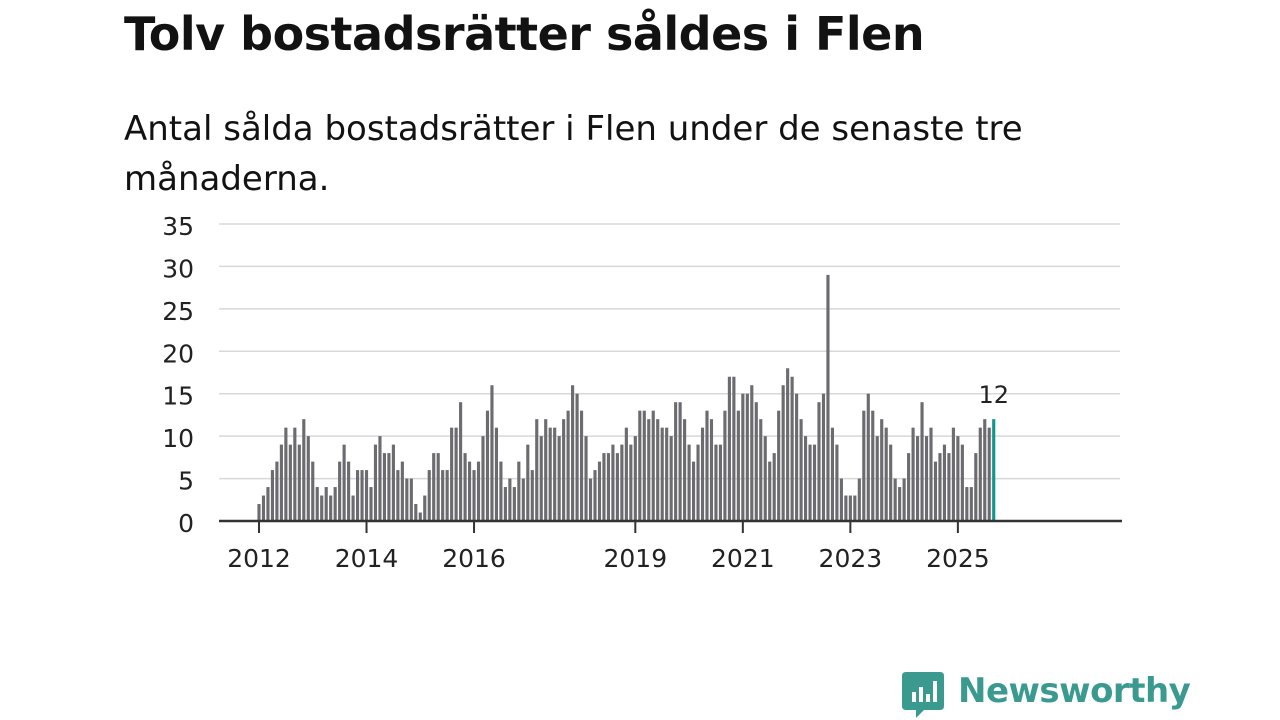  Describe the element at coordinates (178, 438) in the screenshot. I see `y-tick-label: 10` at that location.